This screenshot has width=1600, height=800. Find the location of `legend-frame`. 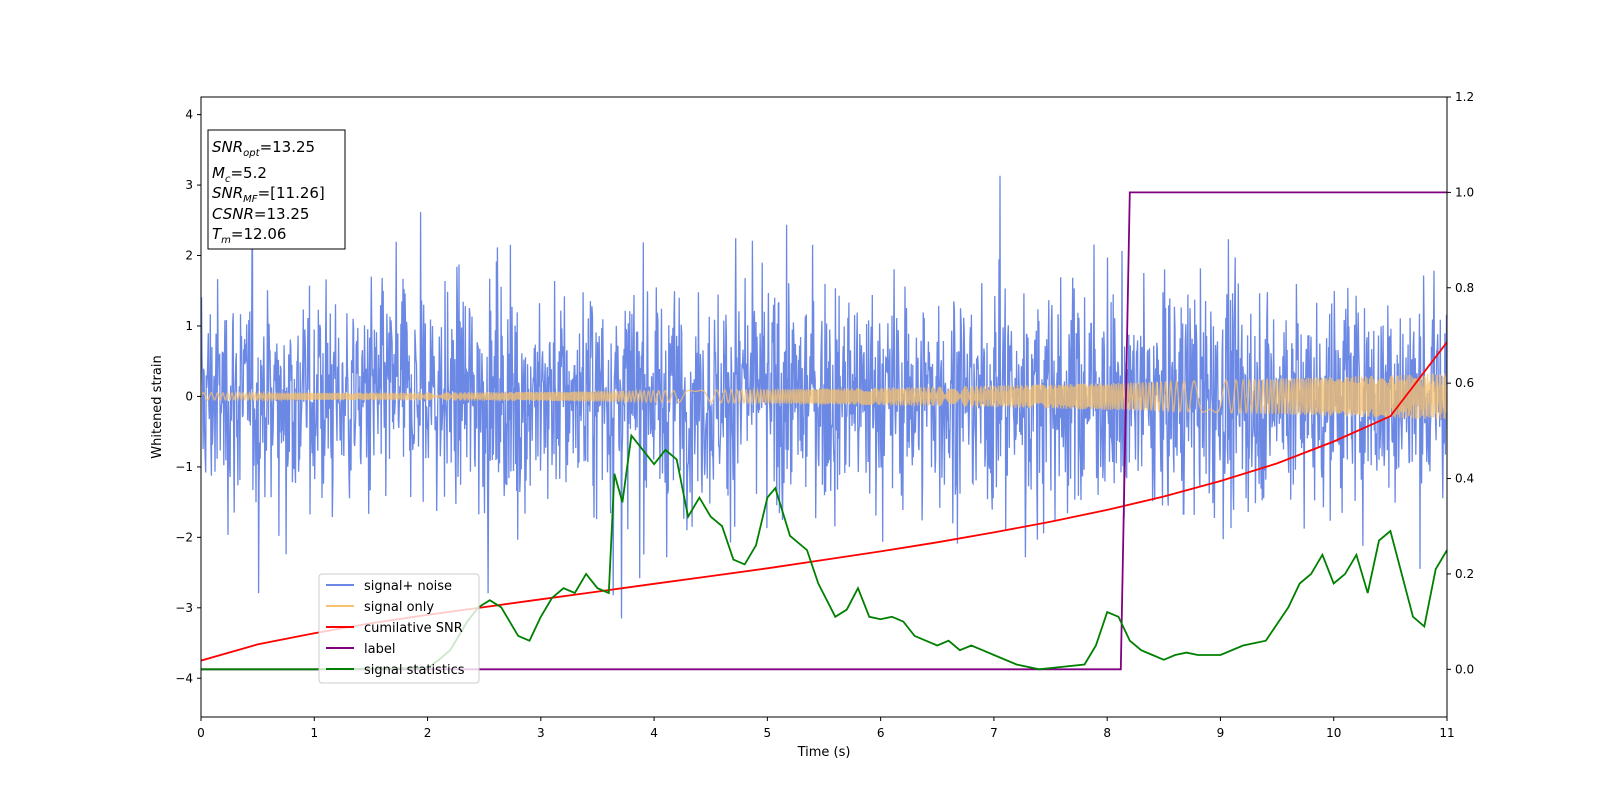

legend-frame is located at coordinates (399, 628).